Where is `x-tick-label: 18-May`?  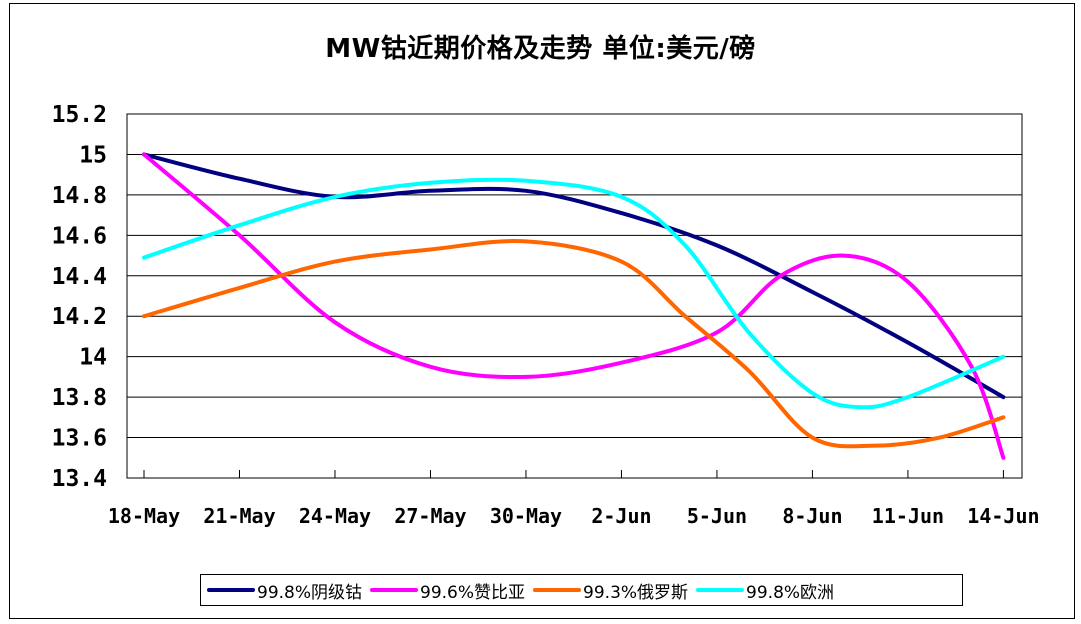 x-tick-label: 18-May is located at coordinates (144, 516).